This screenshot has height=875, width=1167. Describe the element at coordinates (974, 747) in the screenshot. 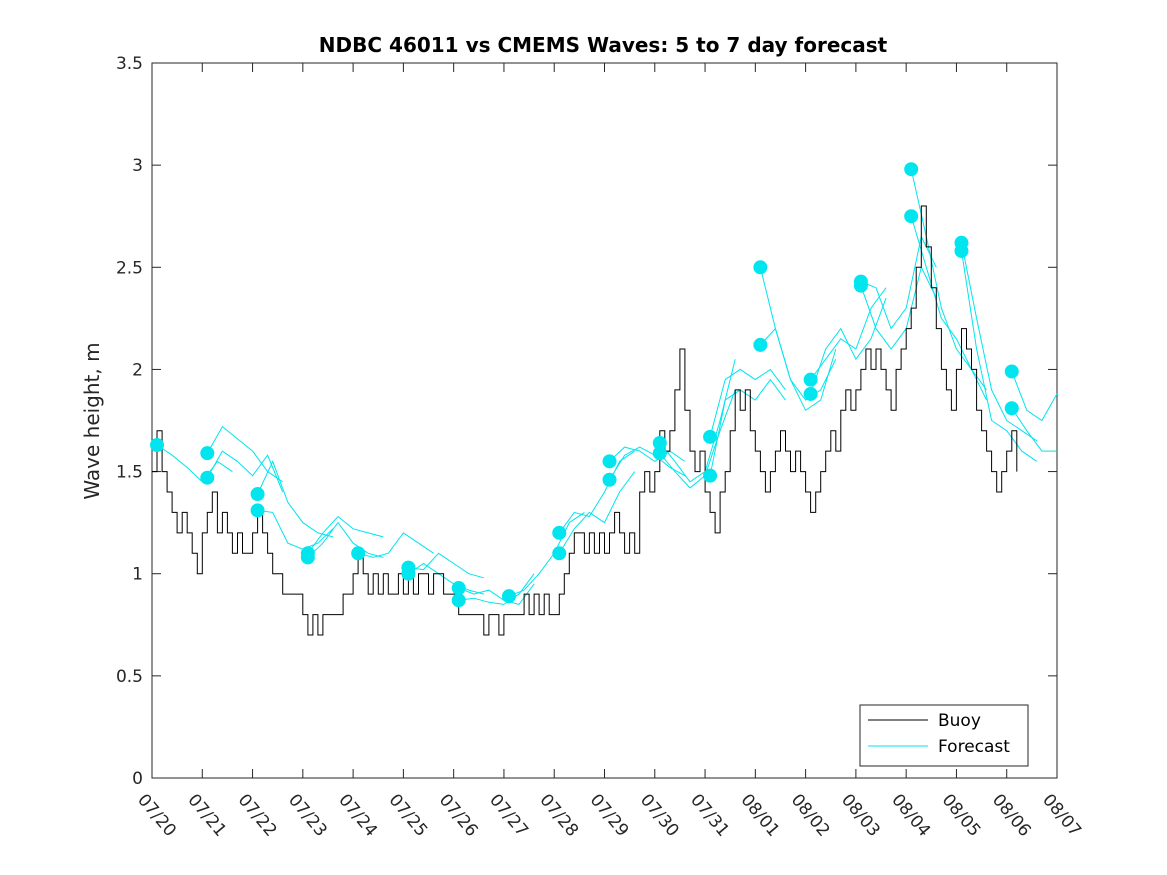

I see `legend-forecast-label: Forecast` at that location.